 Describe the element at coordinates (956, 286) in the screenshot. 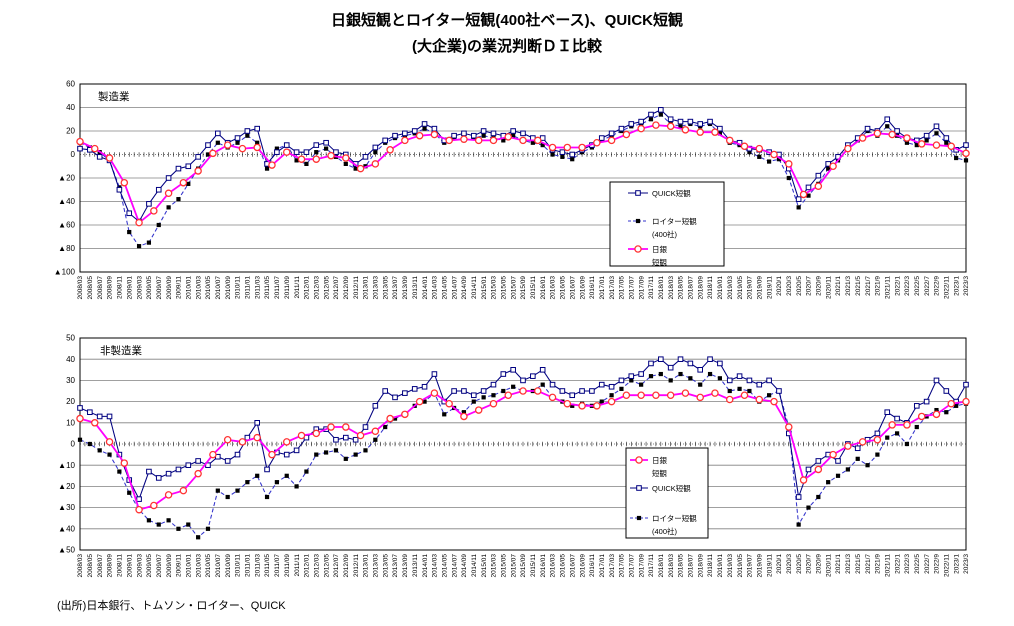

I see `svg-text: 2023/1` at that location.